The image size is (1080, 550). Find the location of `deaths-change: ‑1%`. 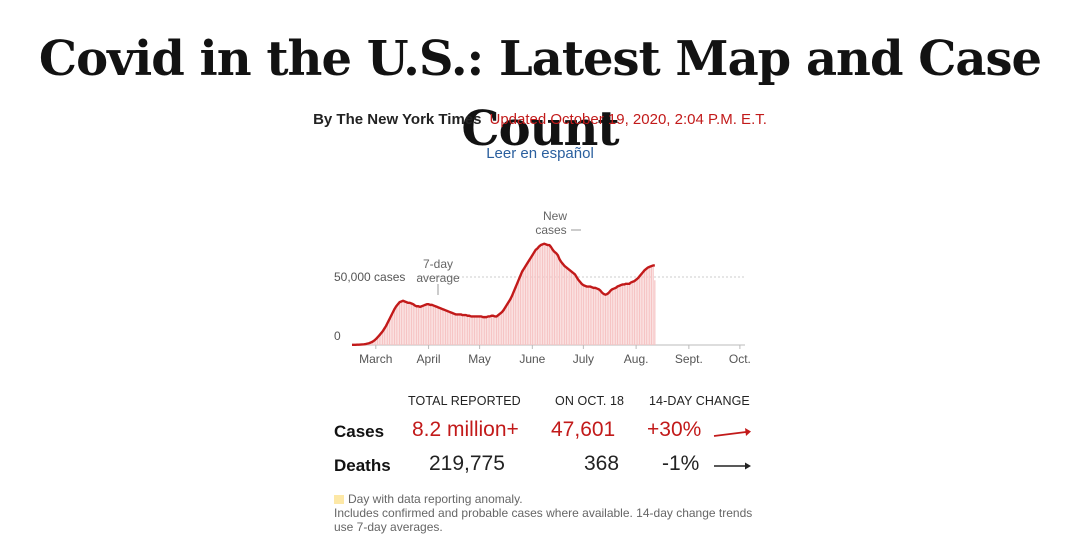

deaths-change: ‑1% is located at coordinates (681, 463).